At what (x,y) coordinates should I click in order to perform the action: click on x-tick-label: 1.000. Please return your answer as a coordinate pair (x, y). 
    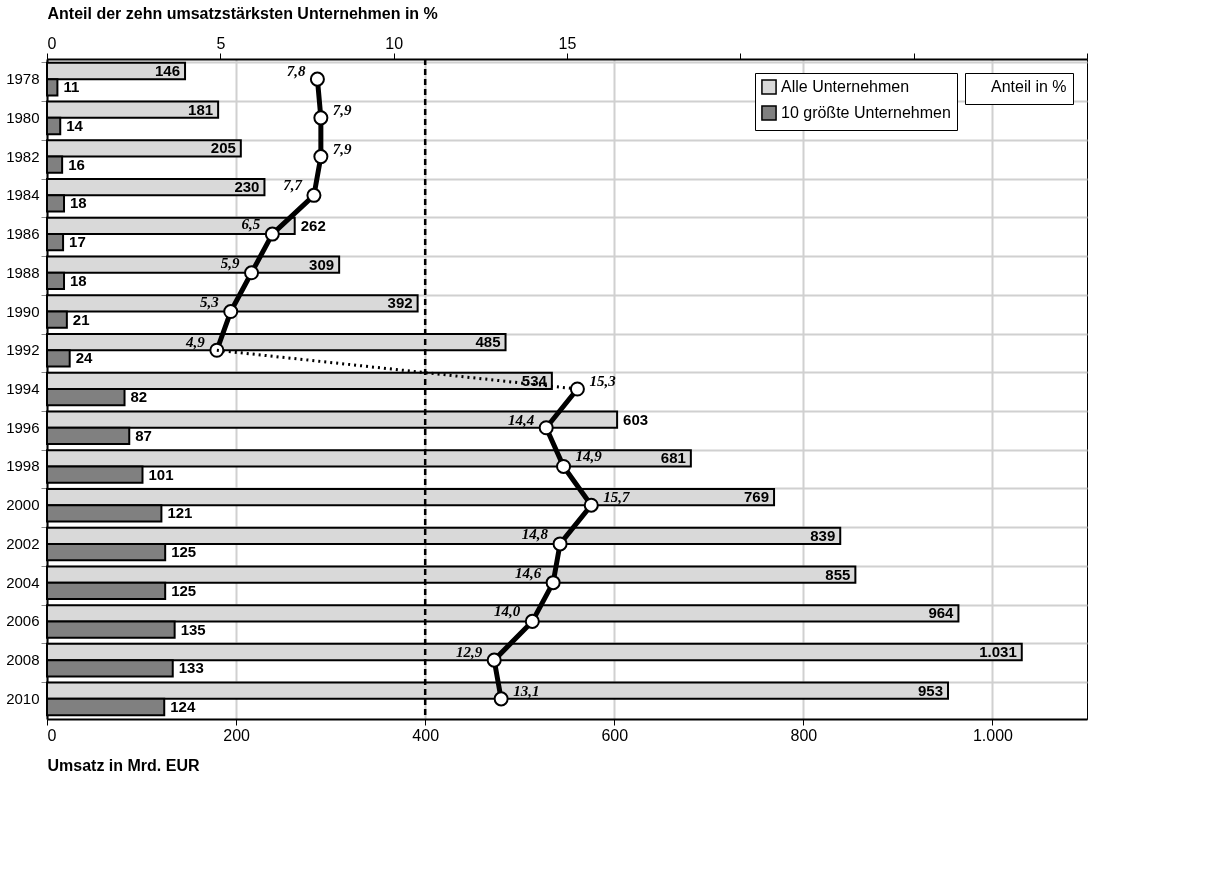
    Looking at the image, I should click on (993, 735).